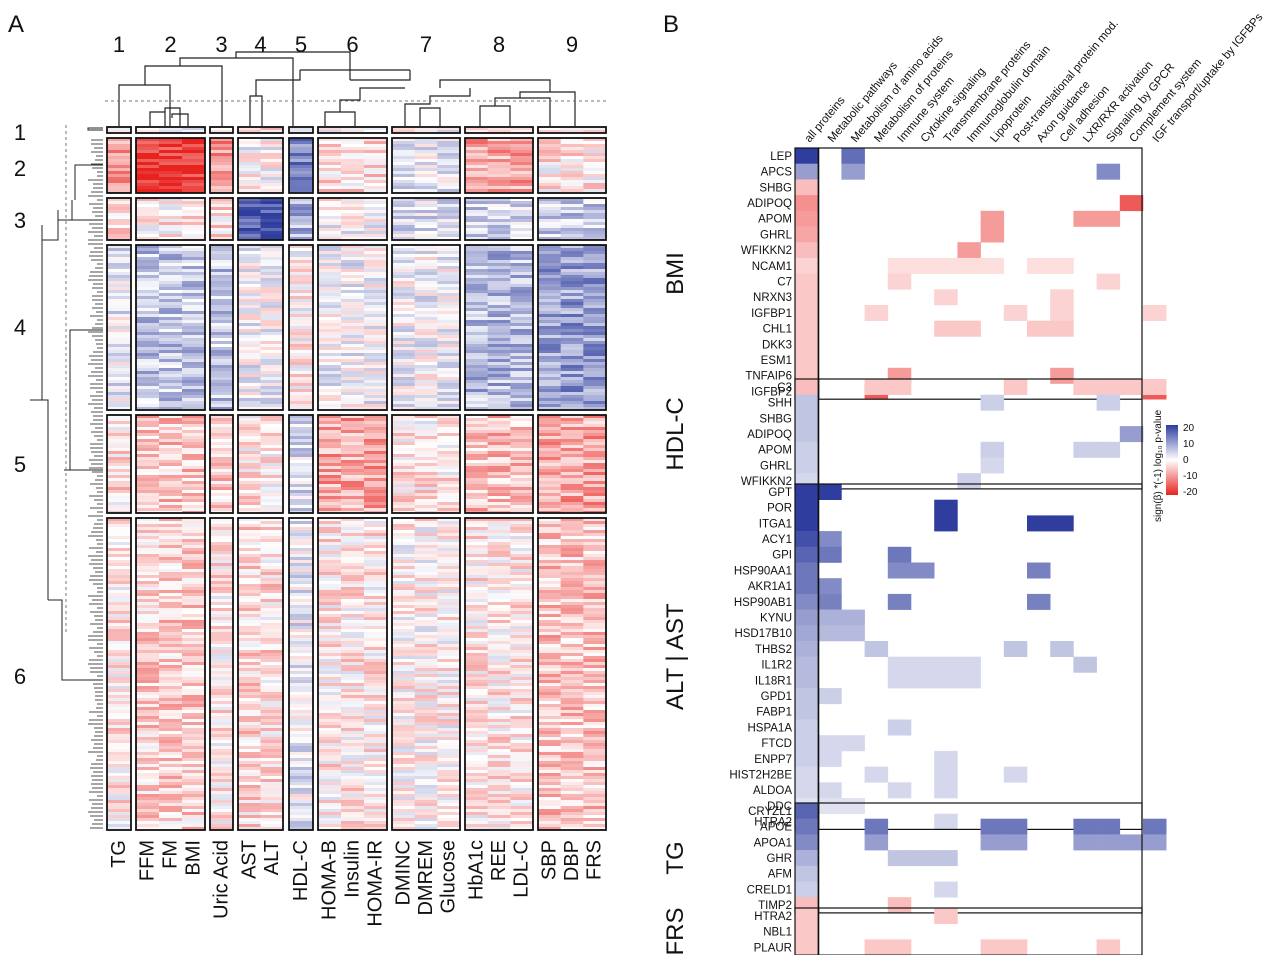 The height and width of the screenshot is (955, 1280). Describe the element at coordinates (353, 869) in the screenshot. I see `variable-label: Insulin` at that location.